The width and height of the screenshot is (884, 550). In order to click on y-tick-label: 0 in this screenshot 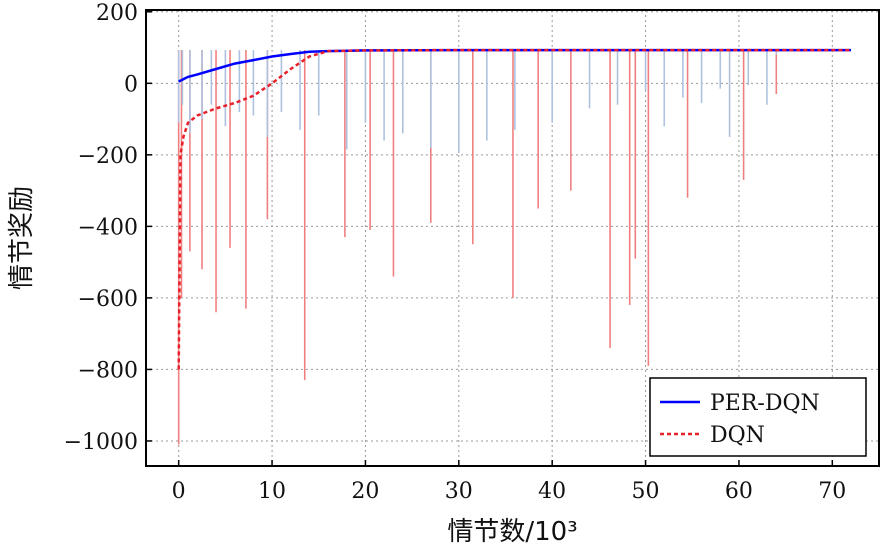, I will do `click(131, 84)`.